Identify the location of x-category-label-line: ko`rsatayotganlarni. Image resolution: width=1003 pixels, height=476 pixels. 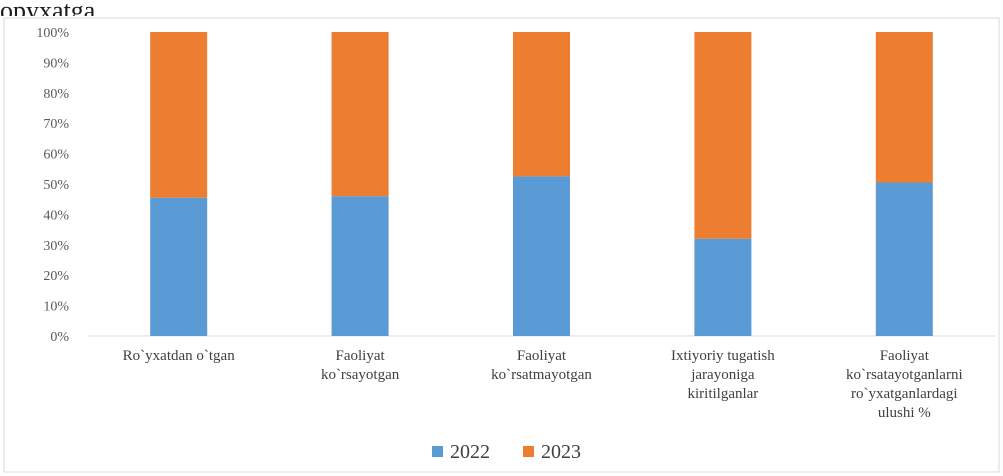
(904, 375).